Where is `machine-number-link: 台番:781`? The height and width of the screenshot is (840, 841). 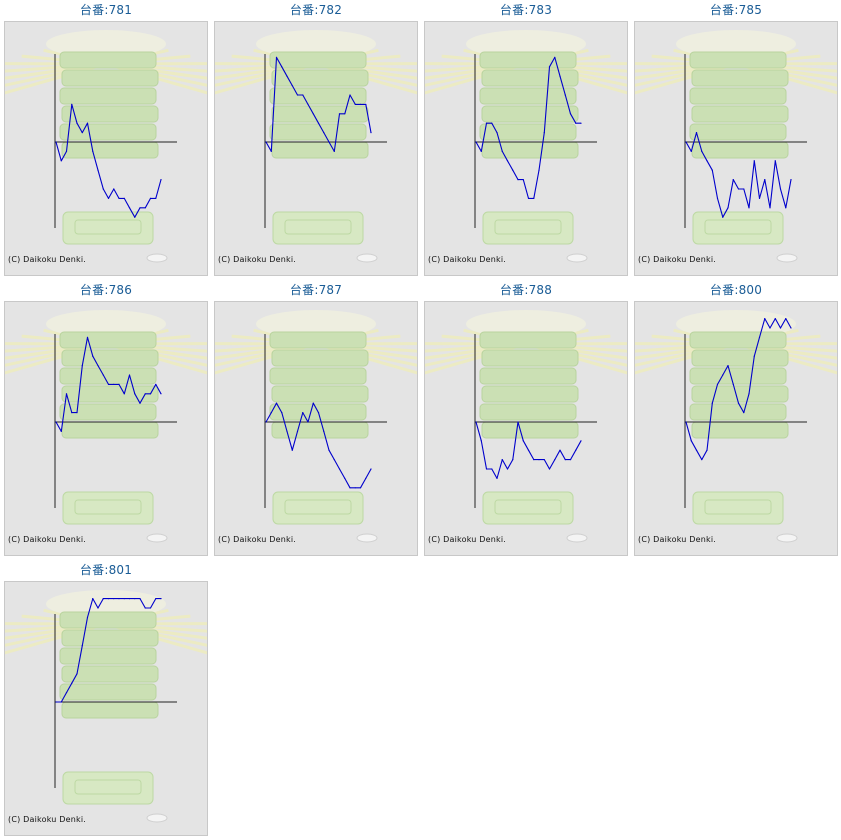 machine-number-link: 台番:781 is located at coordinates (106, 10).